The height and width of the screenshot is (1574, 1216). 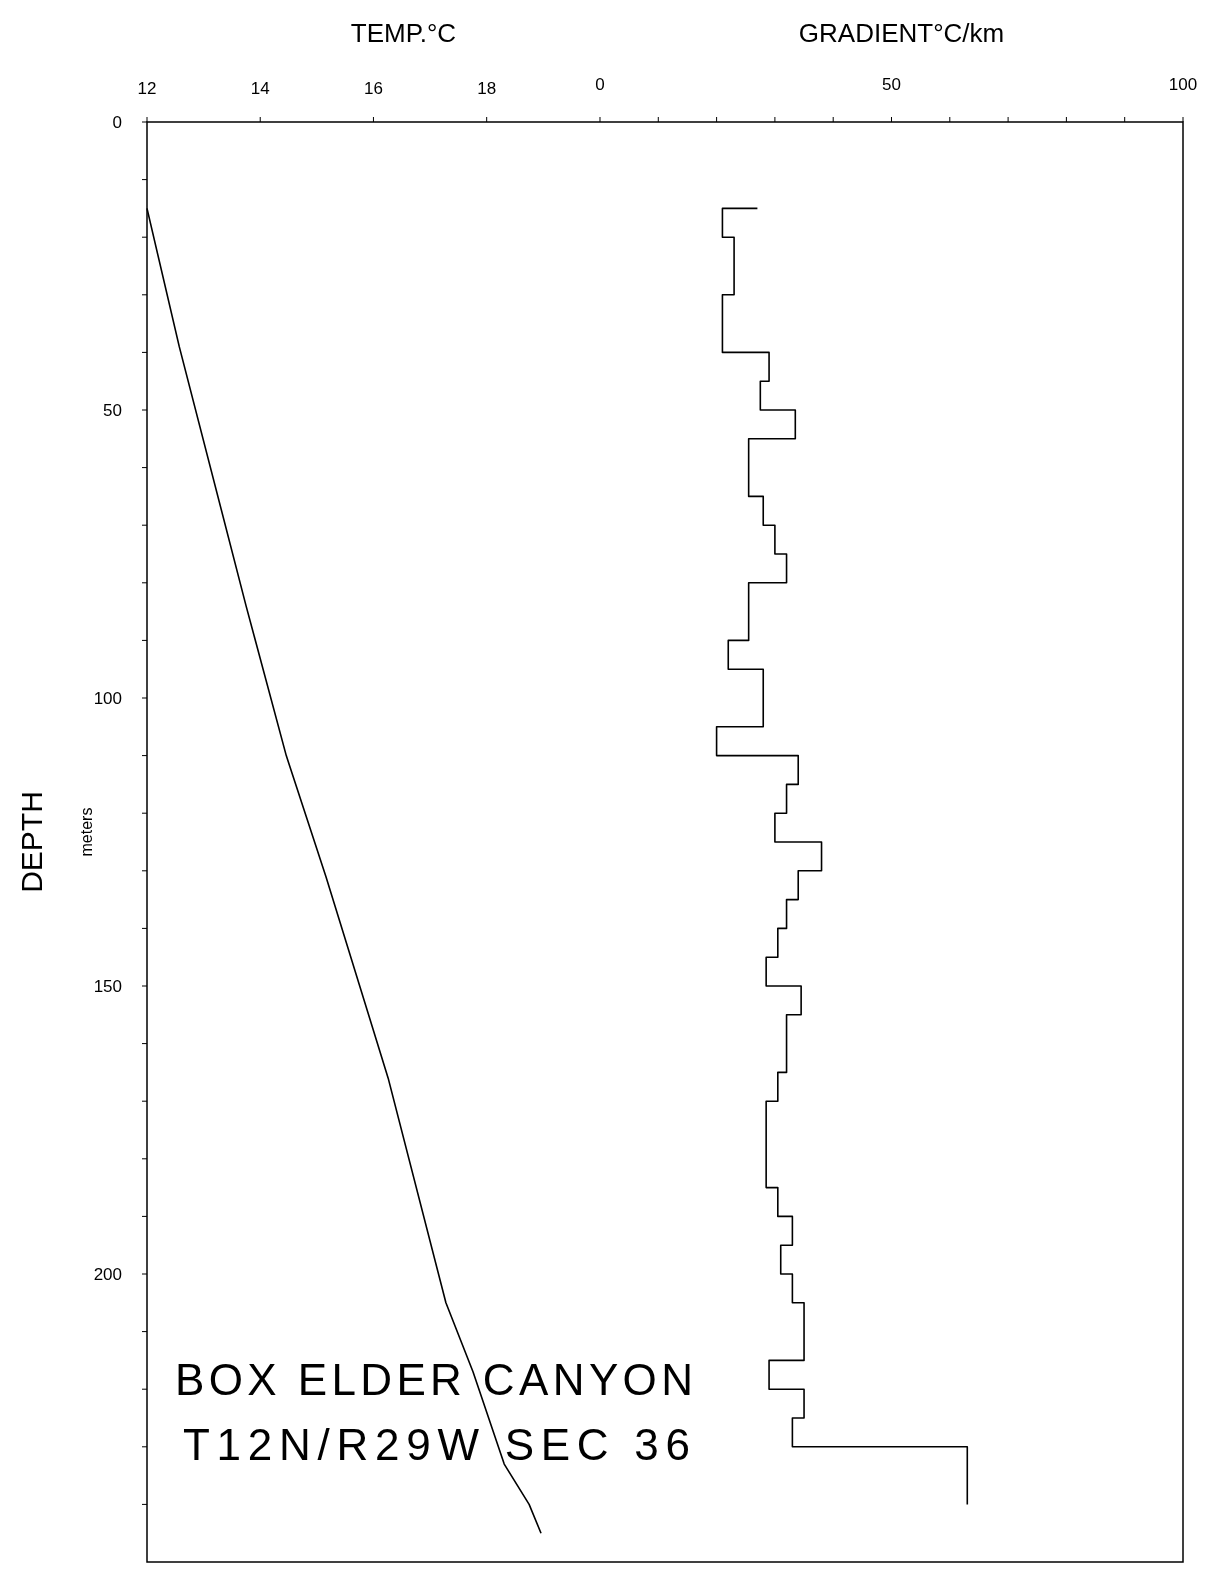 I want to click on y-tick-label: 150, so click(x=107, y=986).